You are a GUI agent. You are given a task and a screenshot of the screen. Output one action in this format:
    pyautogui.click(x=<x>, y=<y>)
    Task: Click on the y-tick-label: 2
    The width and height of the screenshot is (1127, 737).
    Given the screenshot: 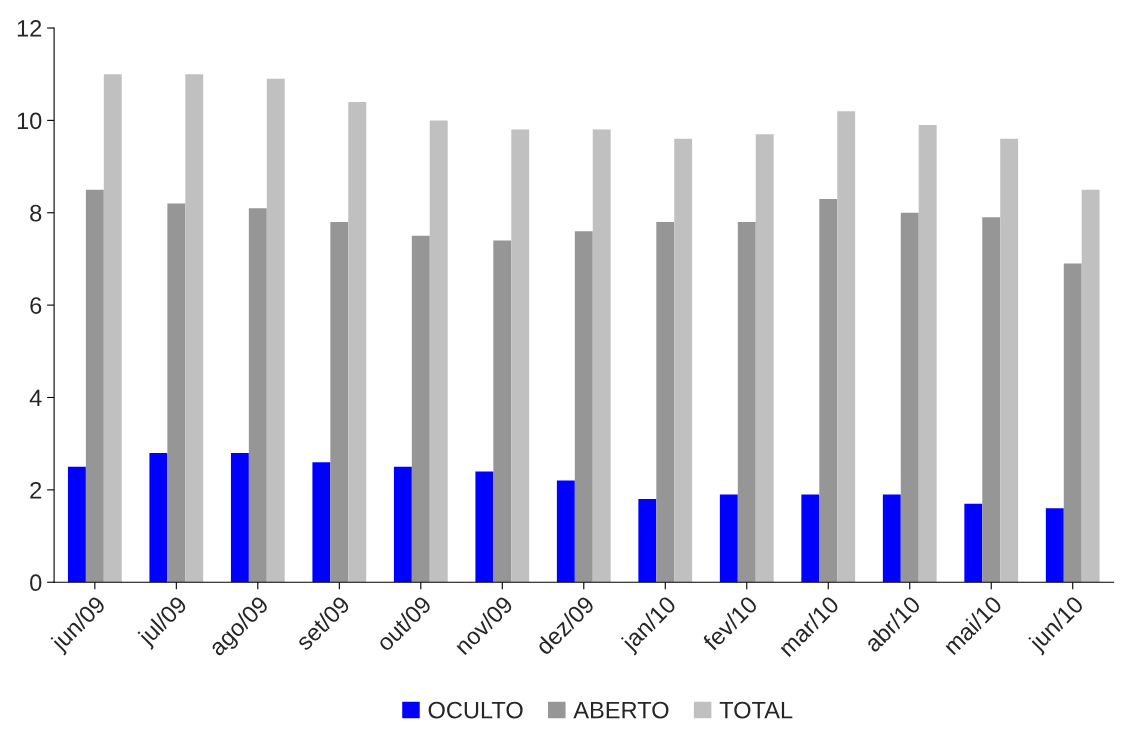 What is the action you would take?
    pyautogui.click(x=36, y=490)
    